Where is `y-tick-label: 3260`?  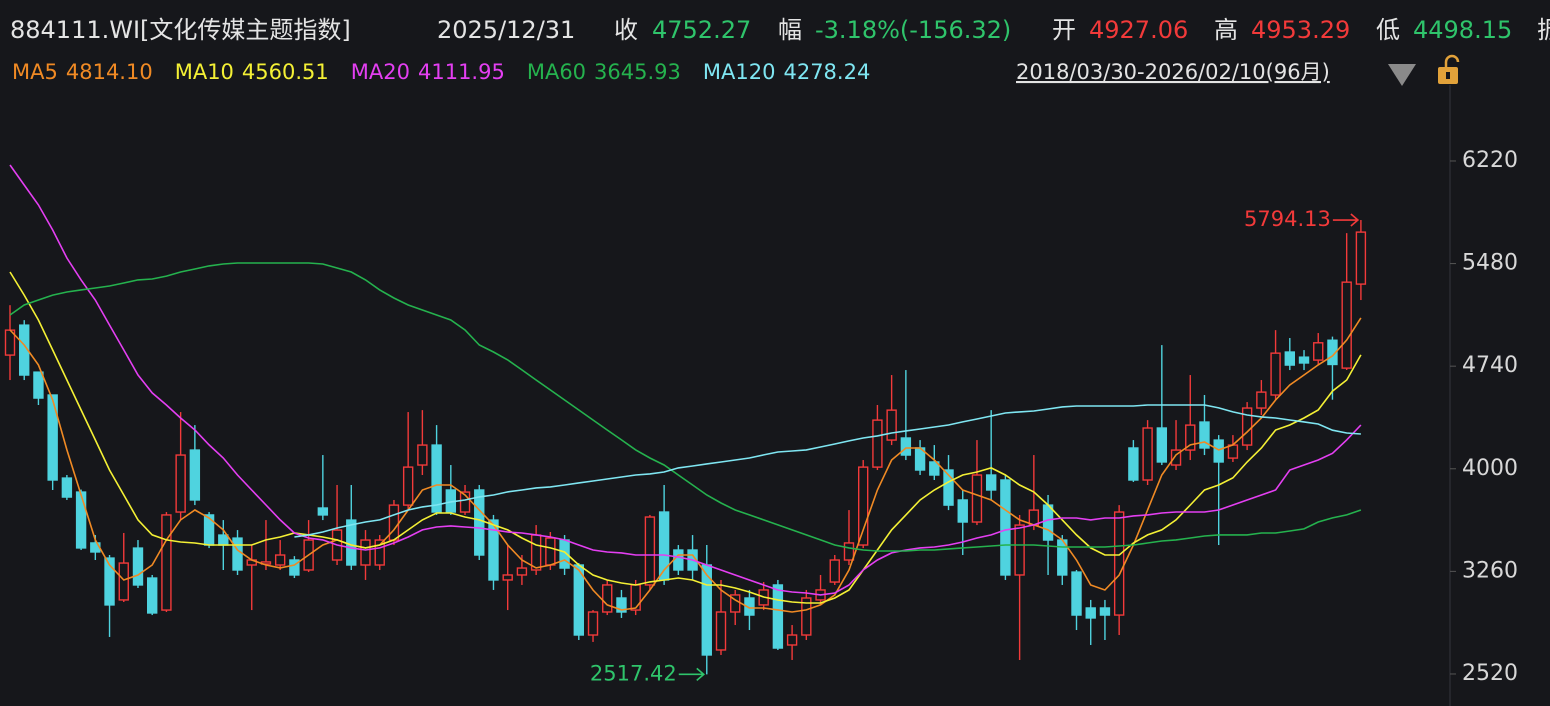 y-tick-label: 3260 is located at coordinates (1490, 570).